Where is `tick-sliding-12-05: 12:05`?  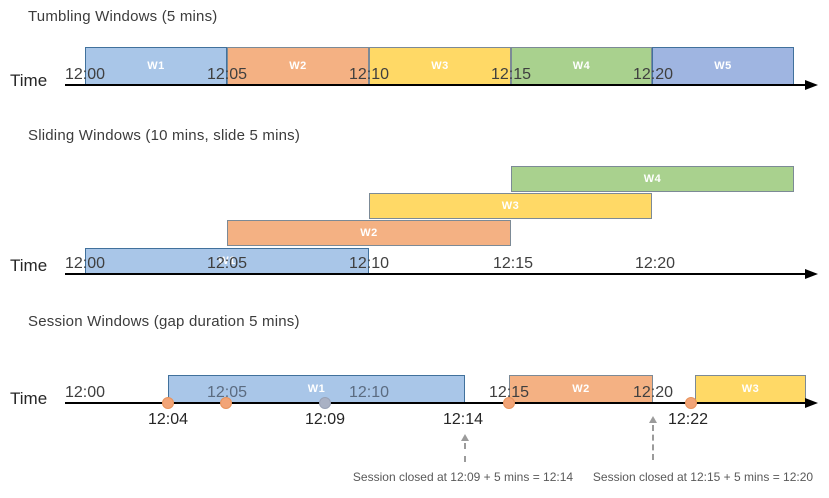 tick-sliding-12-05: 12:05 is located at coordinates (227, 263).